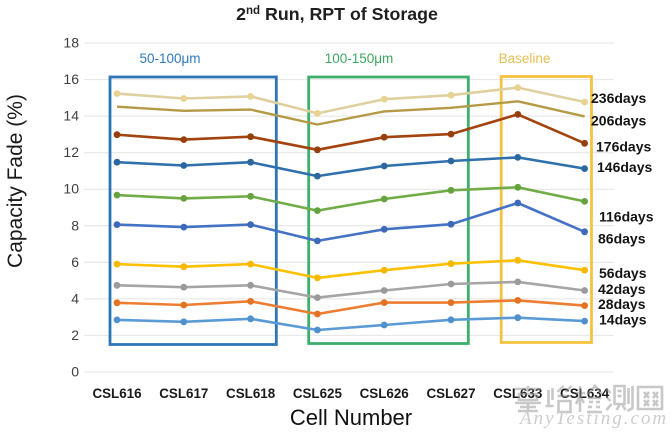 Image resolution: width=672 pixels, height=443 pixels. I want to click on svg-text: 12, so click(71, 152).